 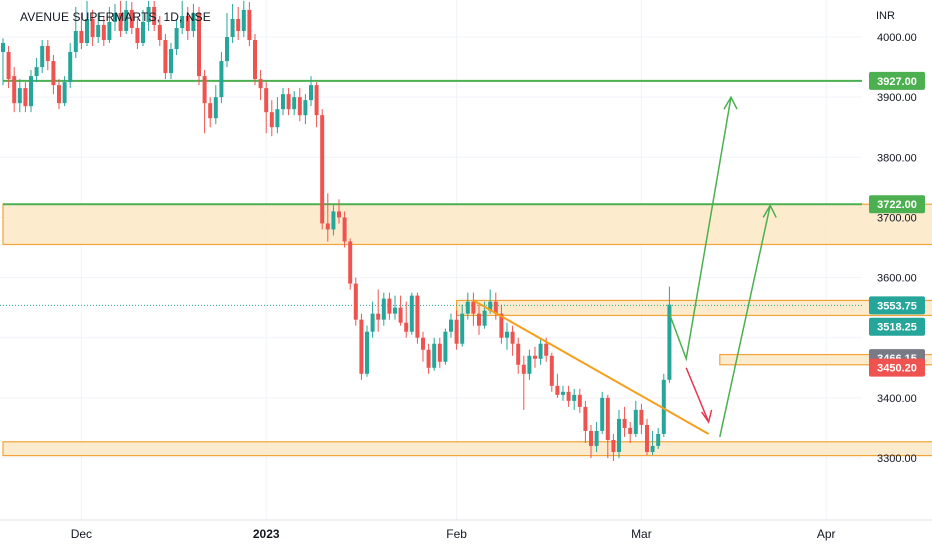 I want to click on tag-3722: 3722.00, so click(x=897, y=204).